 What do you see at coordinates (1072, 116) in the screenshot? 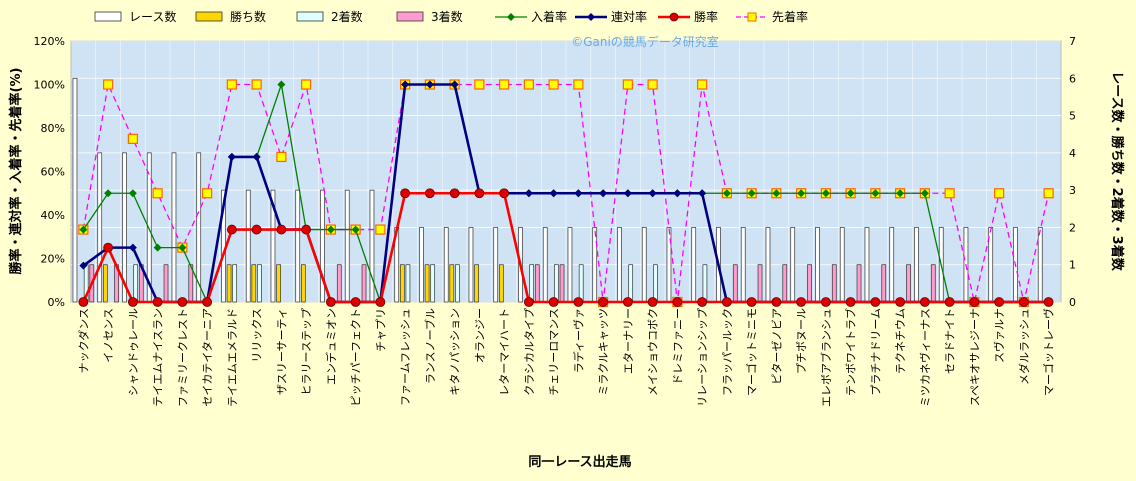
I see `y-tick-right: 5` at bounding box center [1072, 116].